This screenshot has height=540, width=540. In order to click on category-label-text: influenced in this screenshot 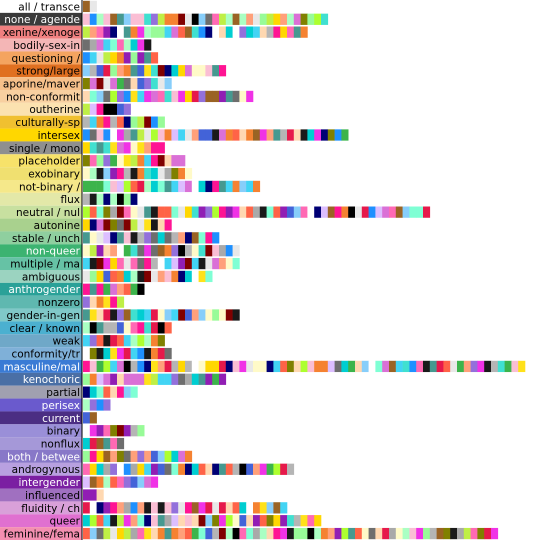, I will do `click(52, 496)`.